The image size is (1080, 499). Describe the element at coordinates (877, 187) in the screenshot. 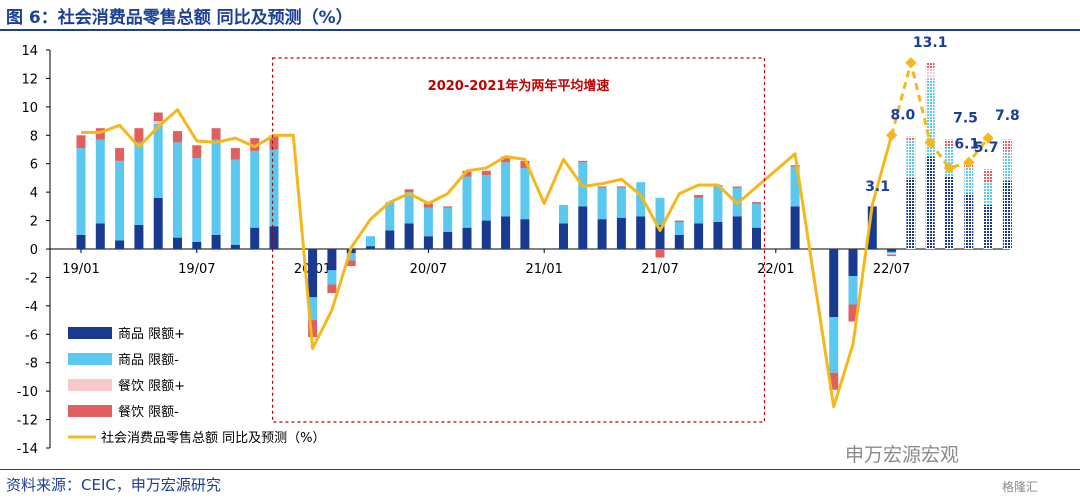

I see `data-label: 3.1` at that location.